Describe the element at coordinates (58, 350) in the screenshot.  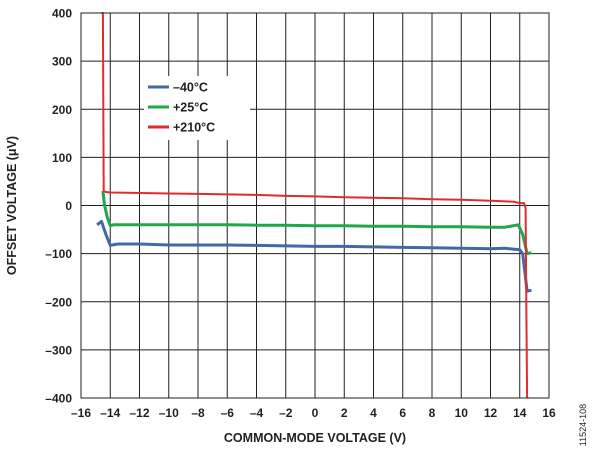
I see `y-tick-label: –300` at that location.